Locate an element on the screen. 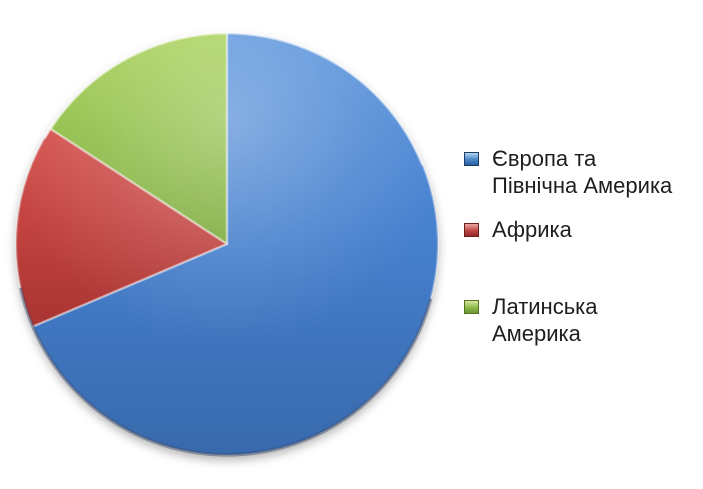  legend-label-latin-america: Латинська Америка is located at coordinates (545, 320).